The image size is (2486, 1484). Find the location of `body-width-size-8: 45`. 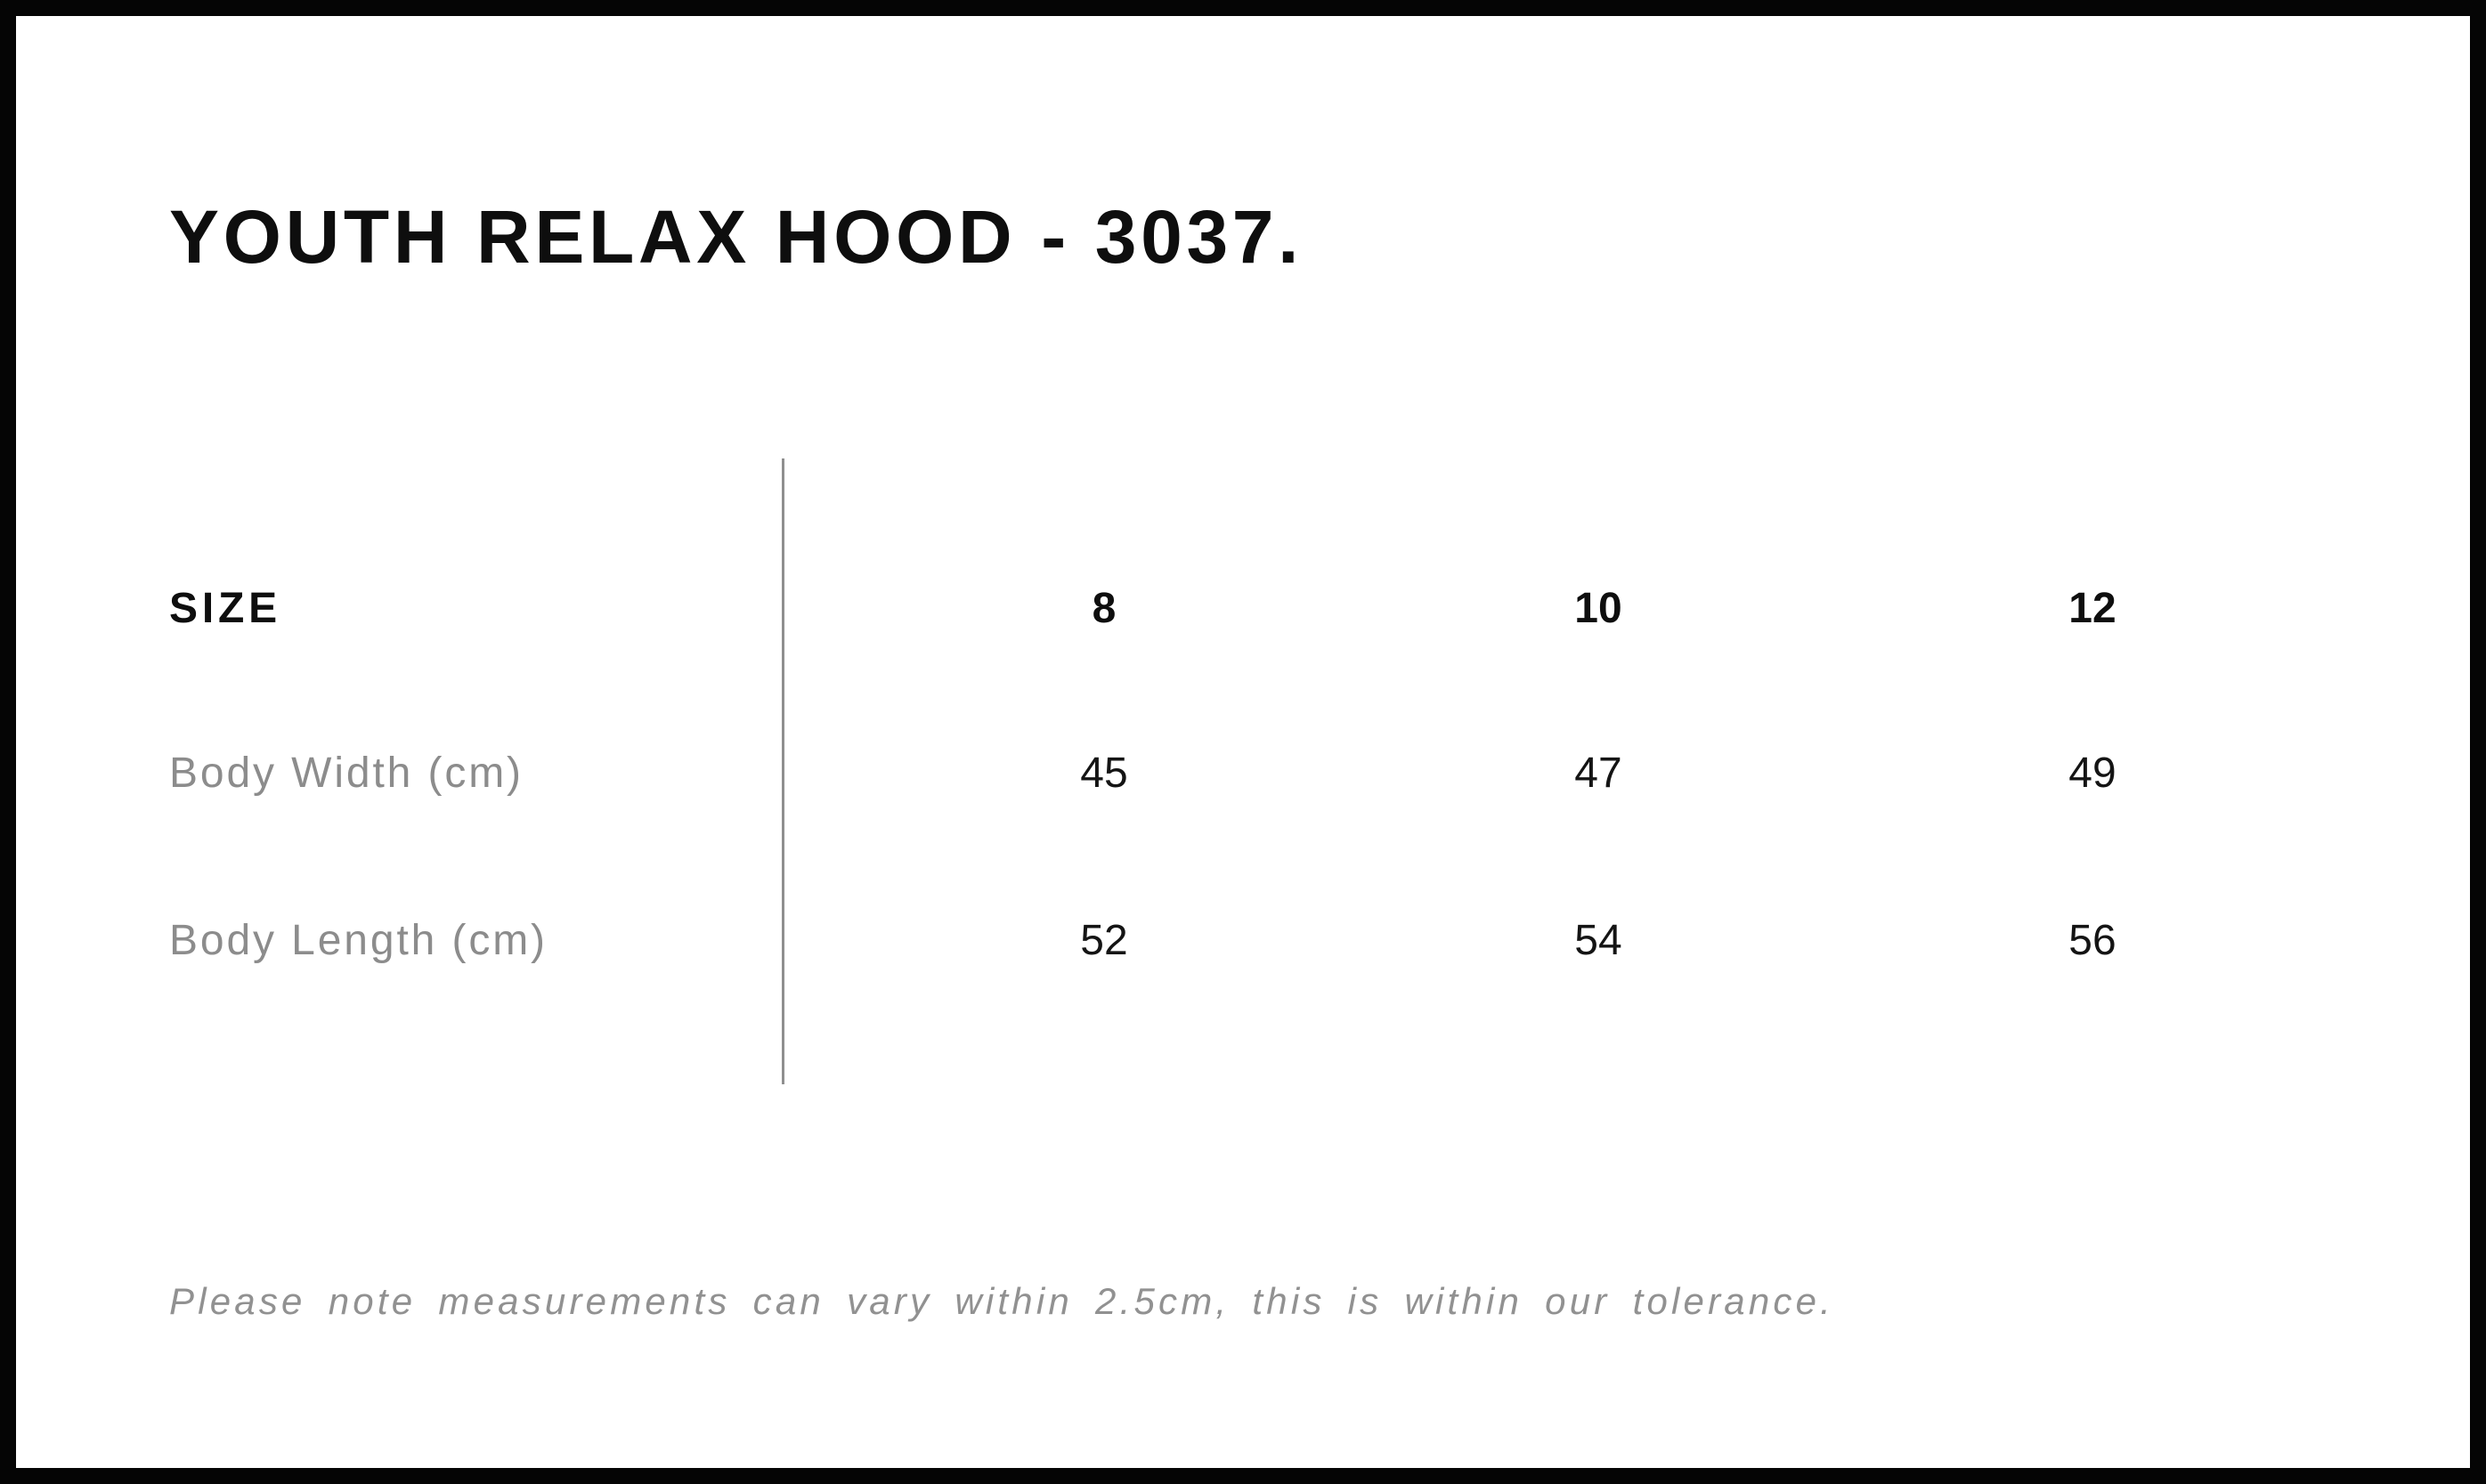

body-width-size-8: 45 is located at coordinates (1104, 773).